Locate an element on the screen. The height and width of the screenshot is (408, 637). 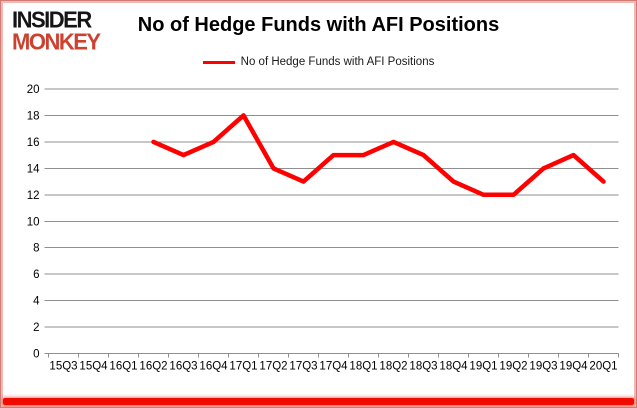
y-axis-tick-label: 0 is located at coordinates (36, 355).